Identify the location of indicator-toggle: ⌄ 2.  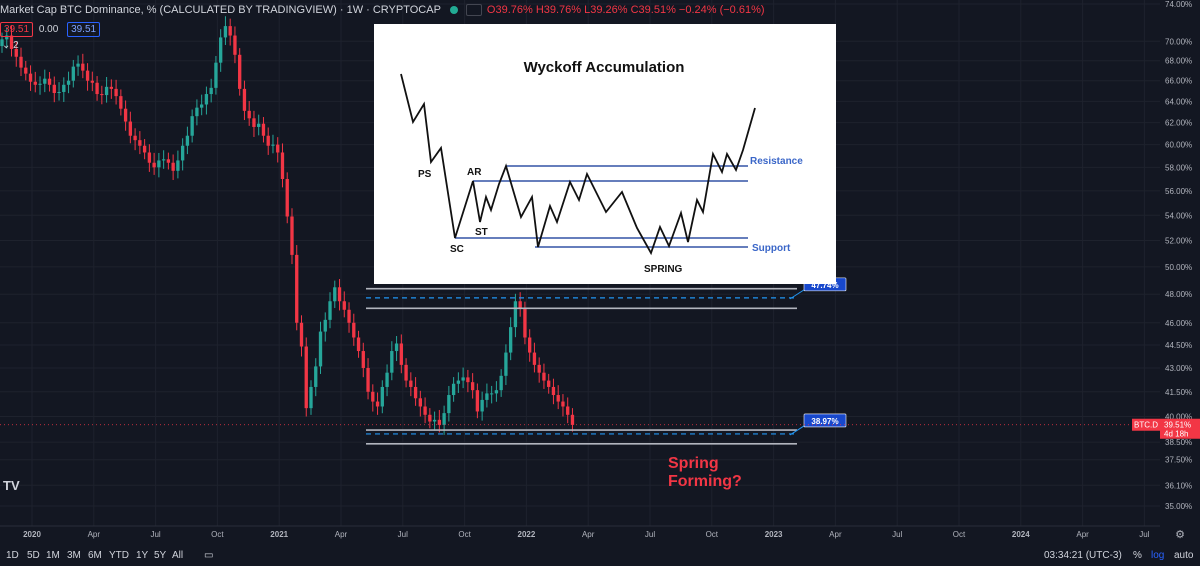
(10, 45).